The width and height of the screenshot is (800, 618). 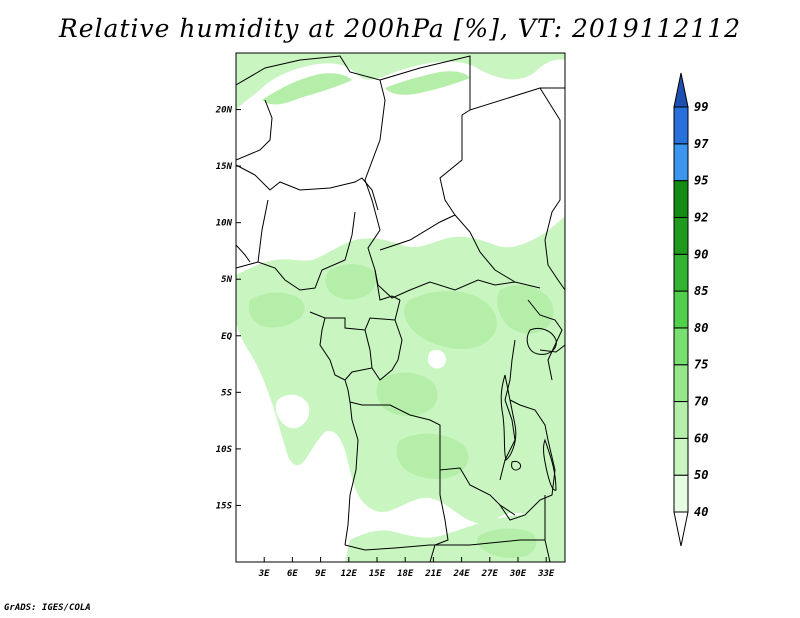 I want to click on humidity-area-south-dark, so click(x=506, y=543).